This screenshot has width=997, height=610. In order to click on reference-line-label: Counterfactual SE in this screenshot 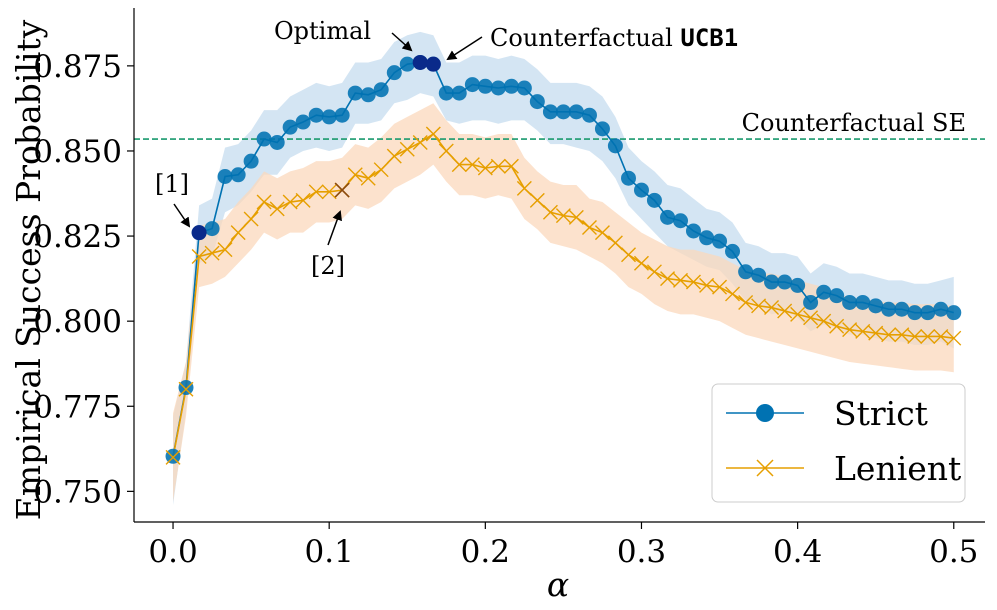, I will do `click(854, 123)`.